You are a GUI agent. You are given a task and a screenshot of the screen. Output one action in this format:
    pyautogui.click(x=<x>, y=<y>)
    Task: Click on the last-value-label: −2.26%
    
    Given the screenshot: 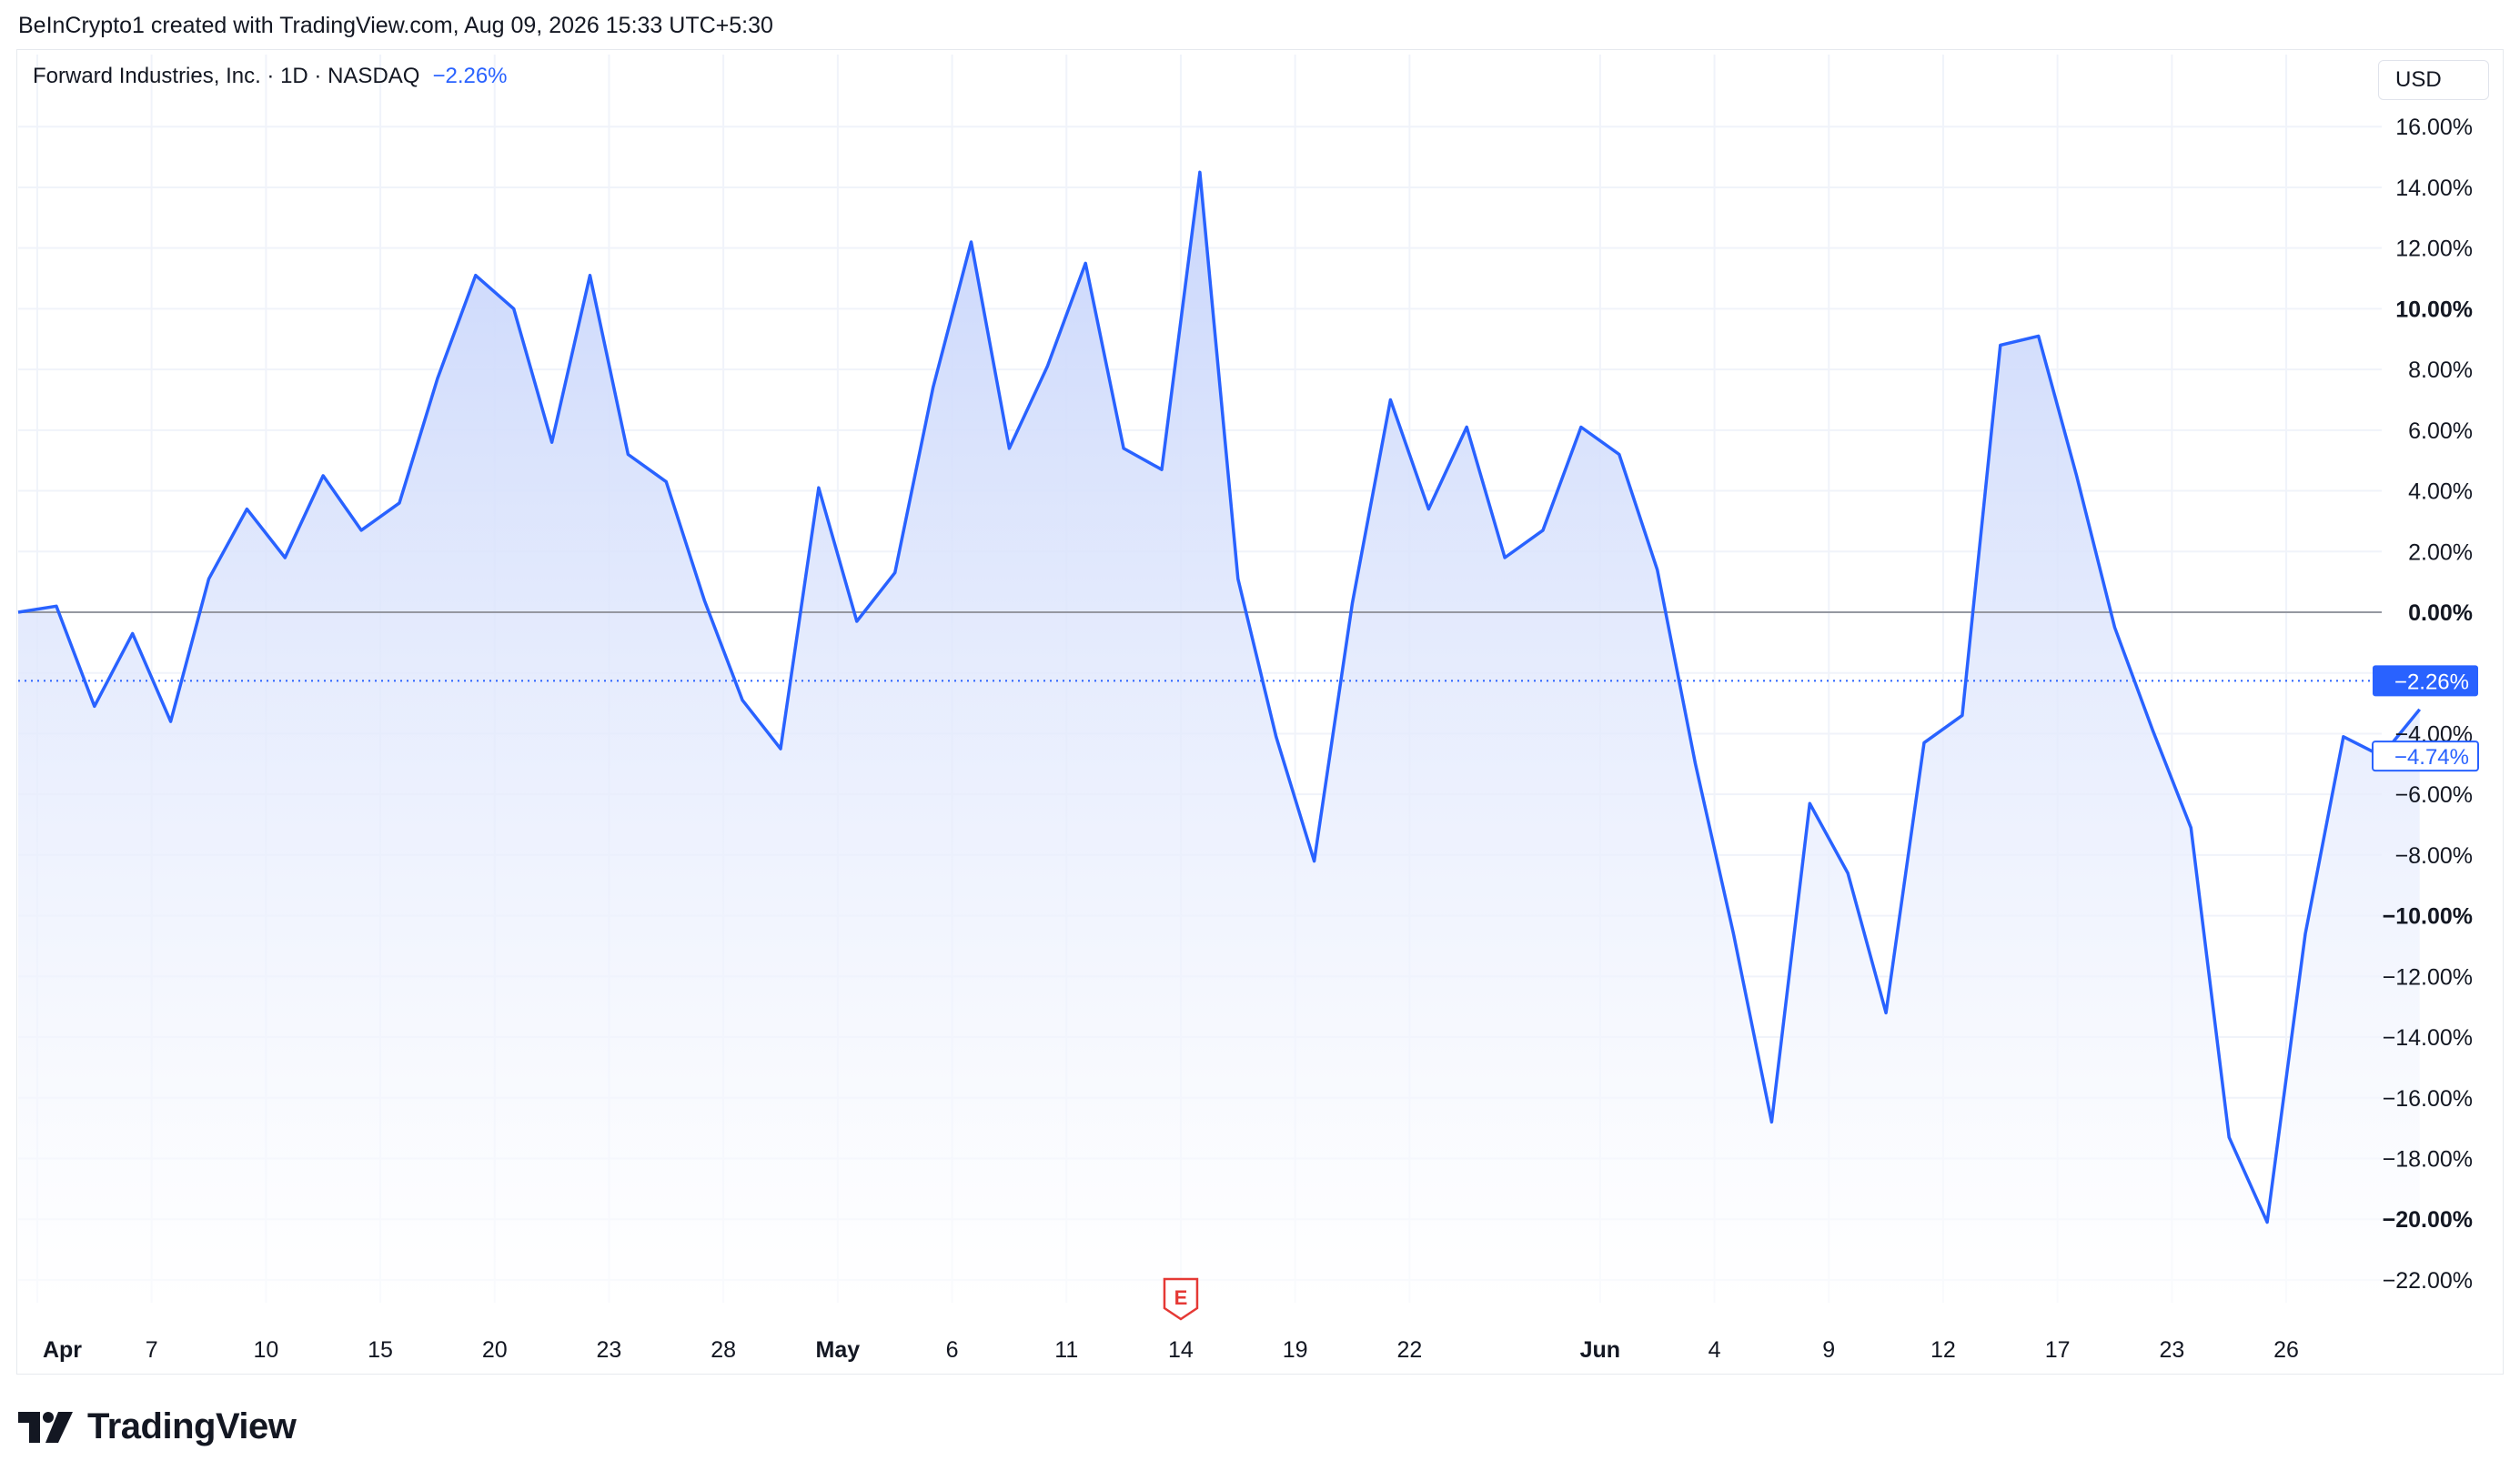 What is the action you would take?
    pyautogui.click(x=2432, y=682)
    